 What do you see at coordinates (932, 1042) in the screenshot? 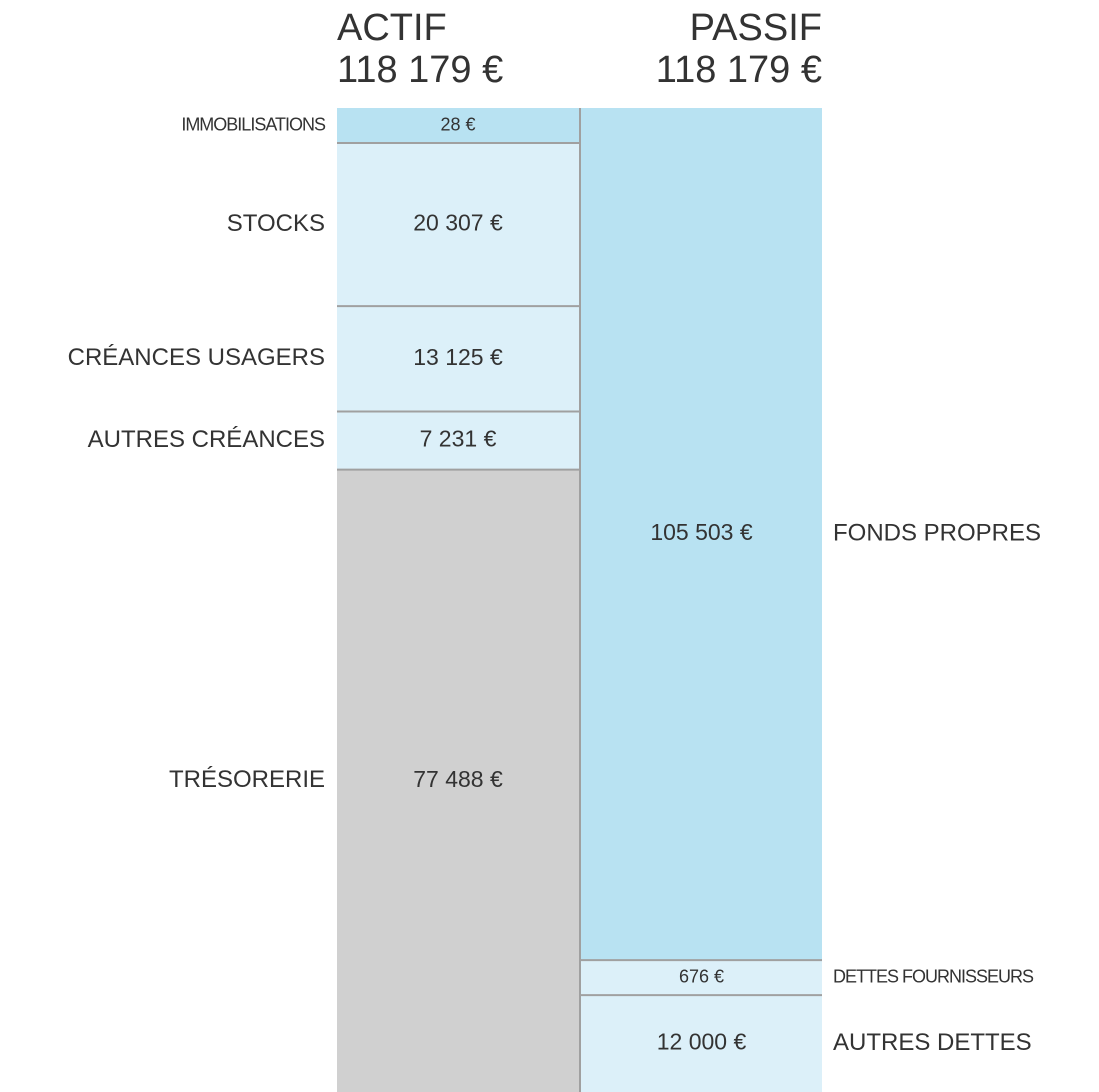
I see `segment-label: AUTRES DETTES` at bounding box center [932, 1042].